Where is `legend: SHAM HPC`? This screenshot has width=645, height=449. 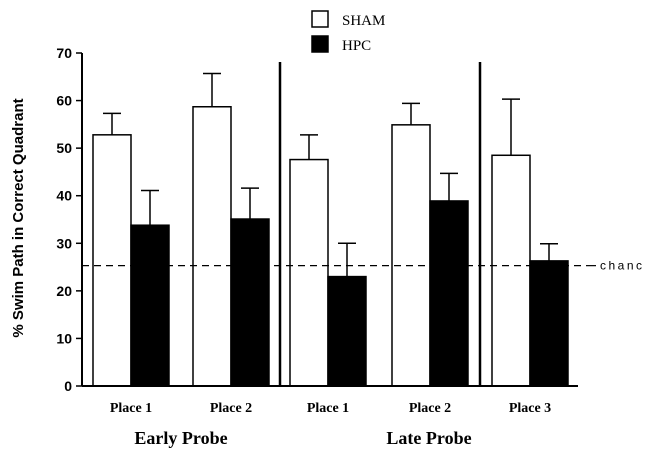 legend: SHAM HPC is located at coordinates (348, 32).